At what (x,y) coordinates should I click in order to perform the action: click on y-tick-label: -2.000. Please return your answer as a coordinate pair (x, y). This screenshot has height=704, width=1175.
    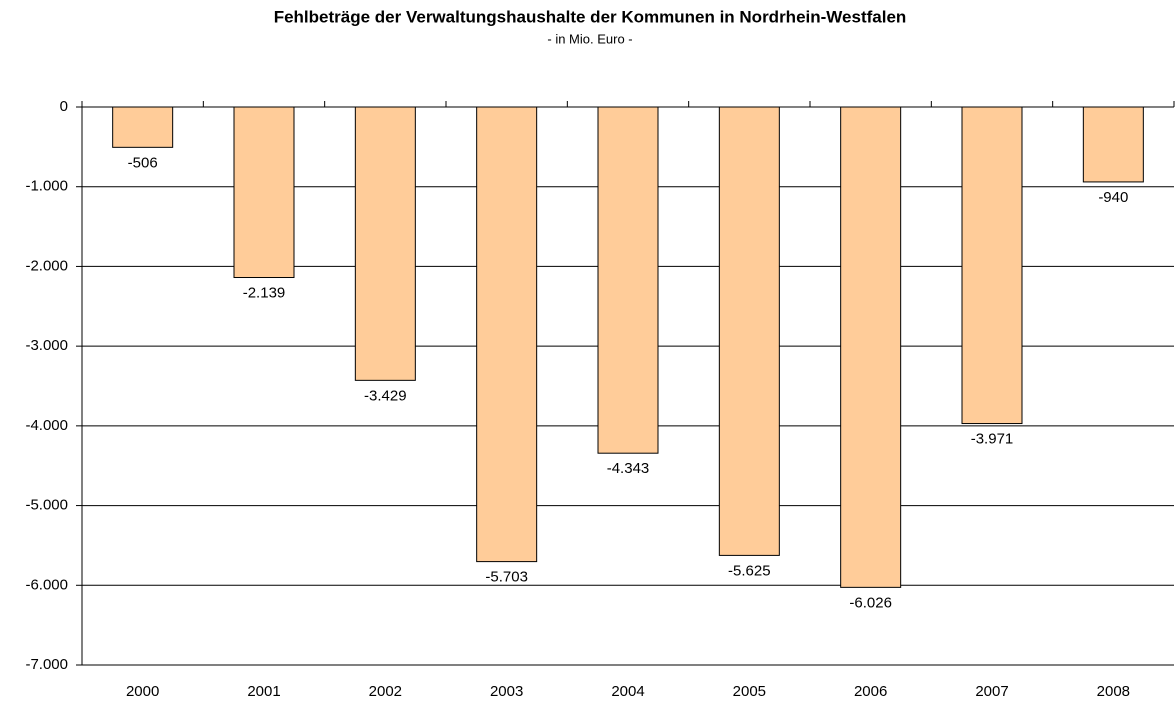
    Looking at the image, I should click on (46, 265).